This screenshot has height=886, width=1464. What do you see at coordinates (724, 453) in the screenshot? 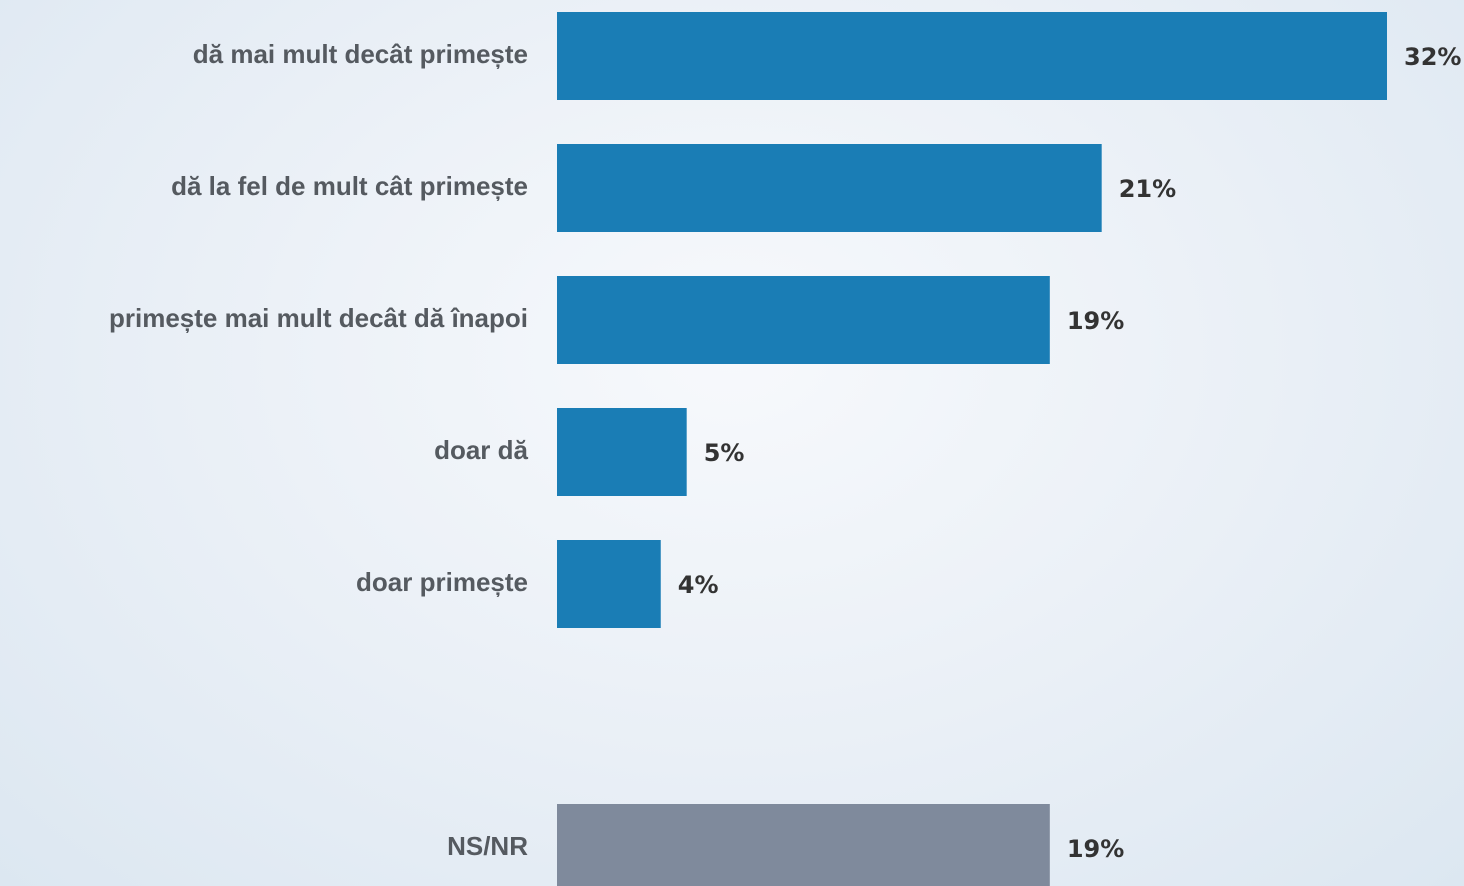
I see `value-label: 5%` at bounding box center [724, 453].